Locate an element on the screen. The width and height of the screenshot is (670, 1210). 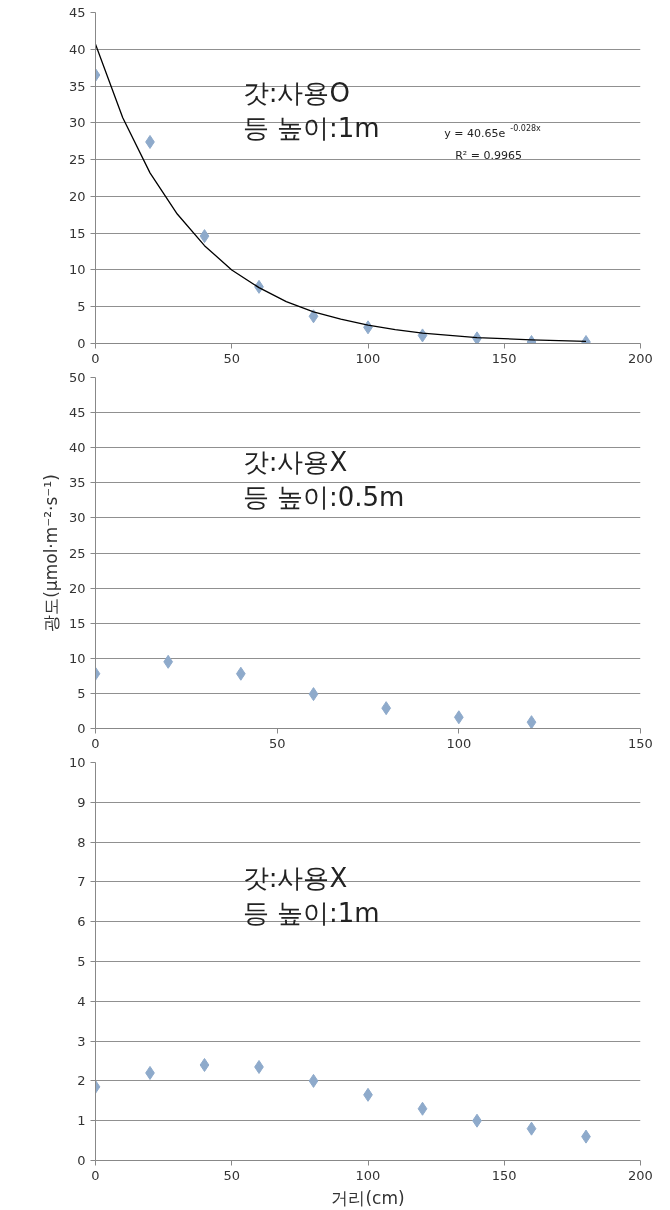
annotation: 갓:사용X 등 높이:1m is located at coordinates (311, 896).